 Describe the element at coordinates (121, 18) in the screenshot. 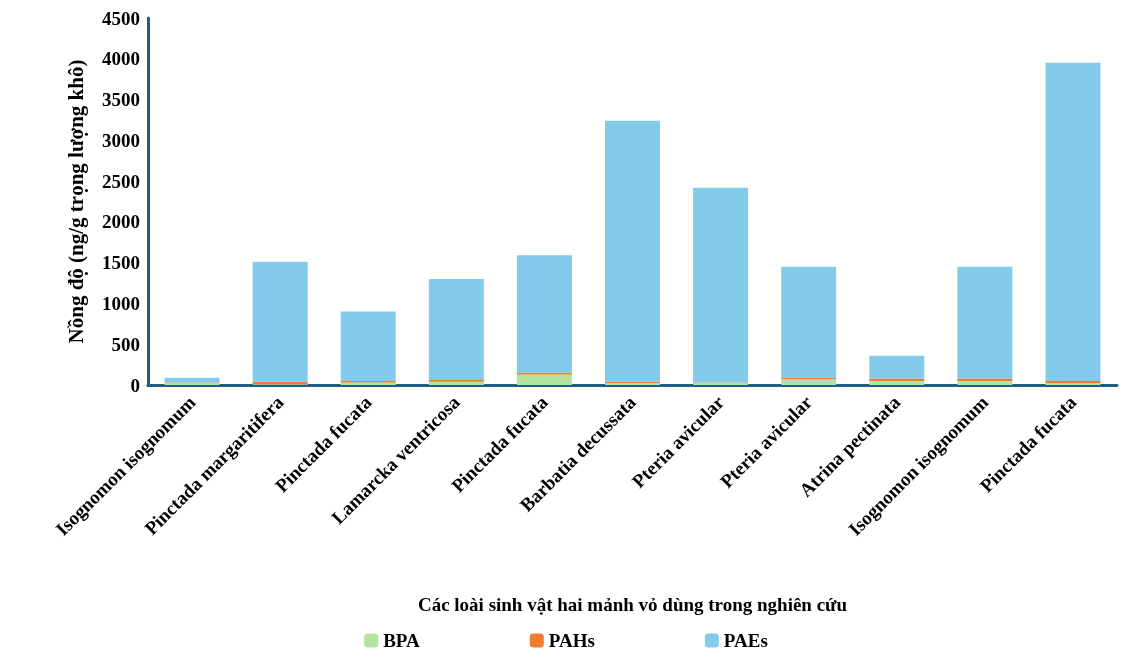

I see `y-tick-label: 4500` at that location.